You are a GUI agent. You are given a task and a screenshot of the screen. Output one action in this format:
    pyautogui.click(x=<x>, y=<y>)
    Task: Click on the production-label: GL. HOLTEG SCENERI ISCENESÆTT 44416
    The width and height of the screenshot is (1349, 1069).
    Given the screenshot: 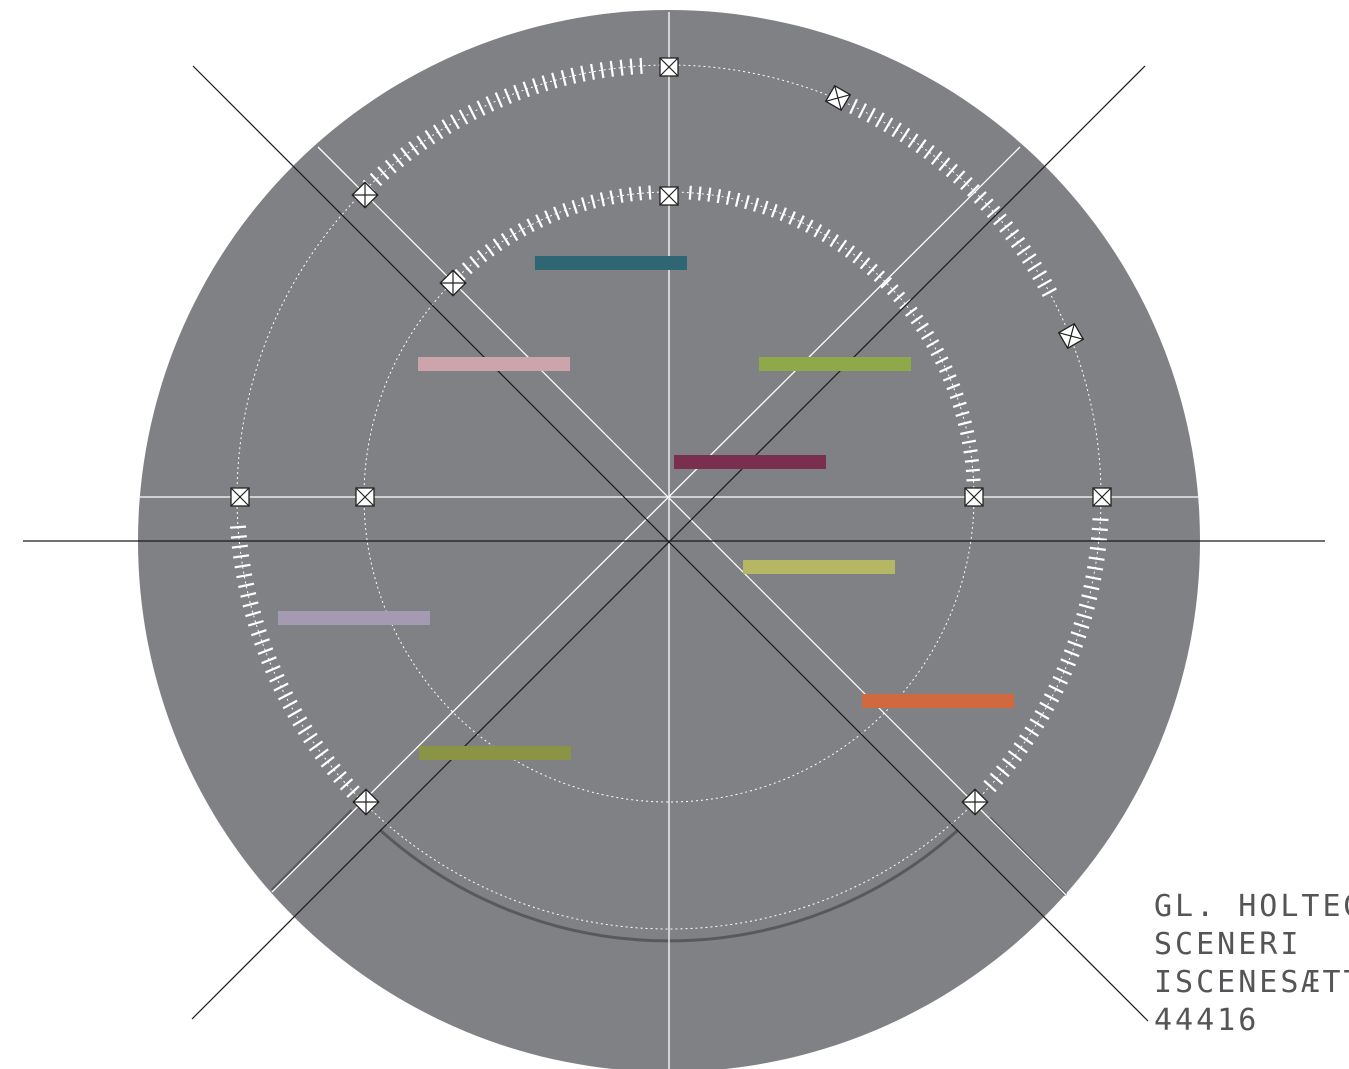 What is the action you would take?
    pyautogui.click(x=1251, y=964)
    